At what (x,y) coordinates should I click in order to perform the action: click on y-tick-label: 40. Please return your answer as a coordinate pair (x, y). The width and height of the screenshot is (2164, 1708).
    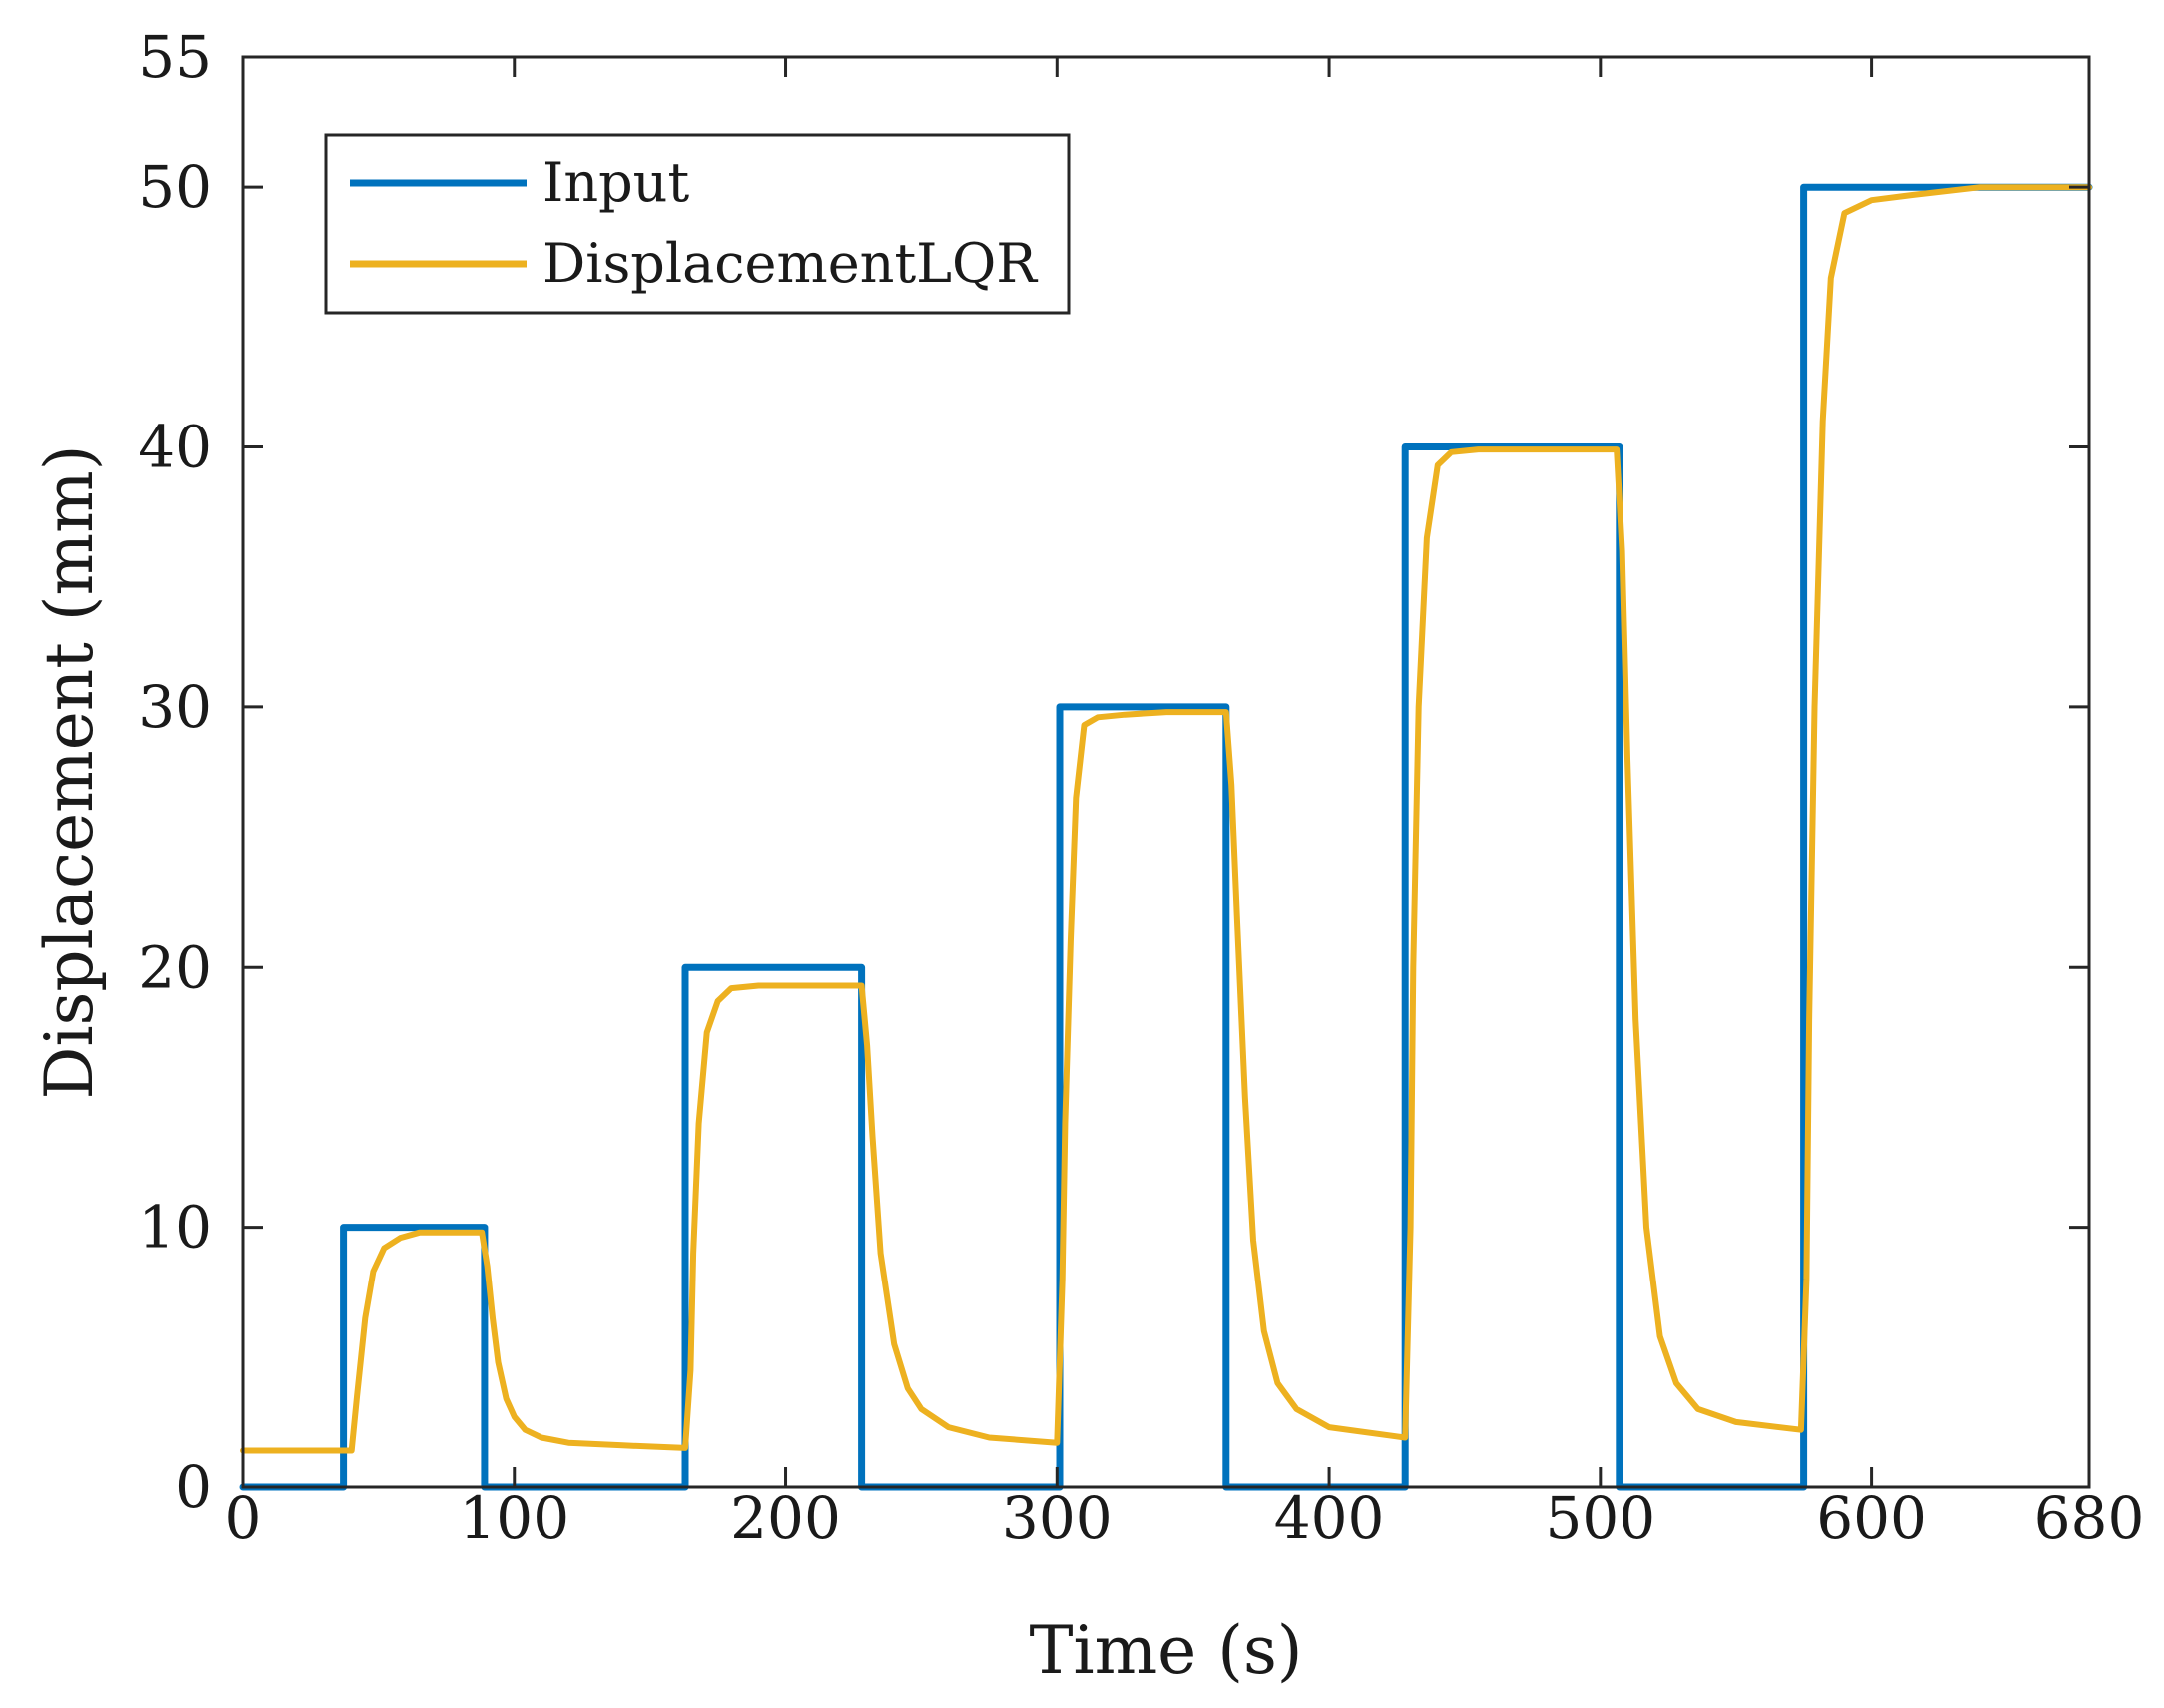
    Looking at the image, I should click on (175, 447).